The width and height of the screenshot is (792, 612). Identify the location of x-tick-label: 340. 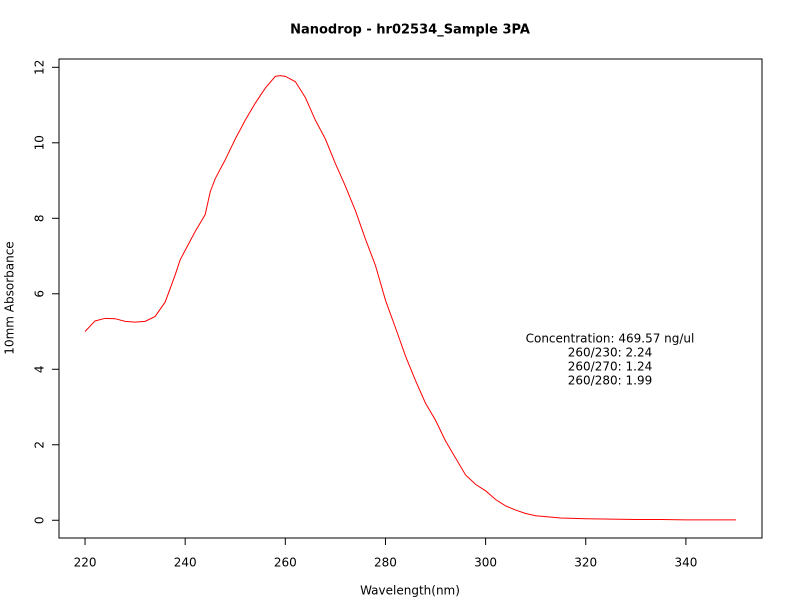
(685, 563).